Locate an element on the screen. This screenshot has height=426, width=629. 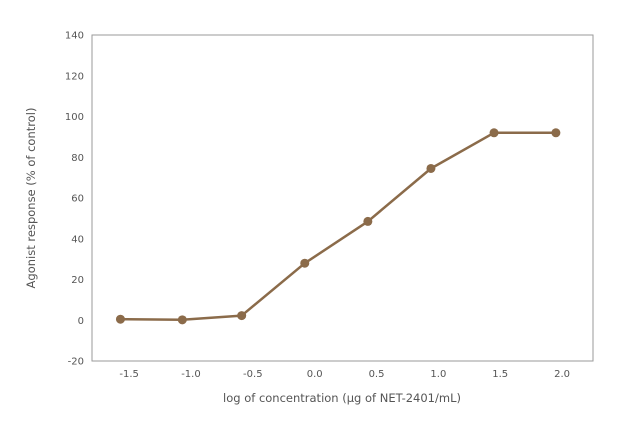
y-tick-label: -20 is located at coordinates (76, 362).